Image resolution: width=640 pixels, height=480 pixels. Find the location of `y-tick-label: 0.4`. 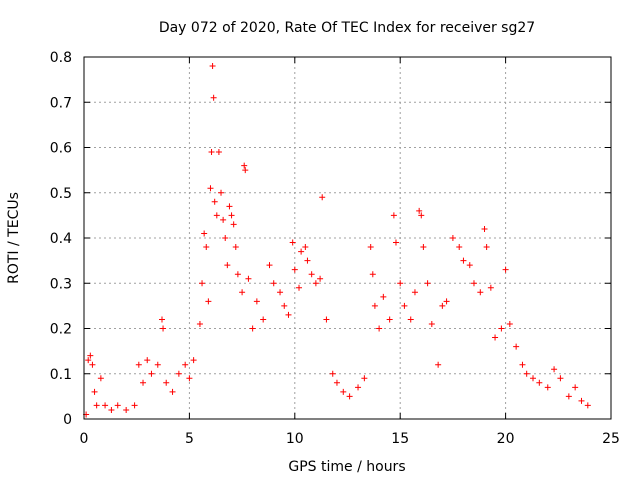

y-tick-label: 0.4 is located at coordinates (61, 239).